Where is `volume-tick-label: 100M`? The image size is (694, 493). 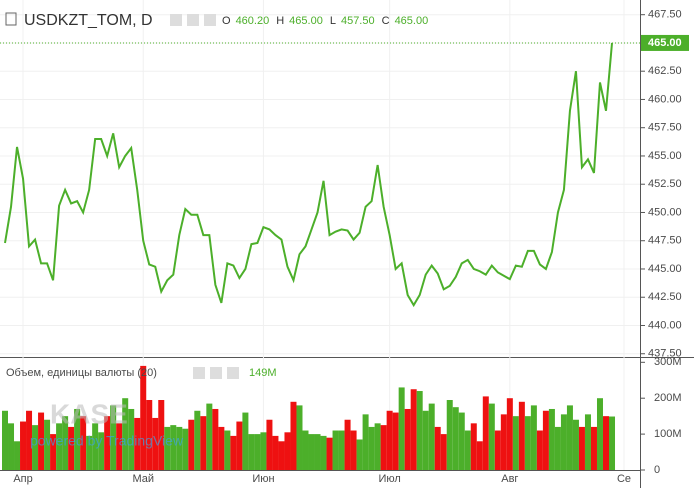
volume-tick-label: 100M is located at coordinates (668, 434).